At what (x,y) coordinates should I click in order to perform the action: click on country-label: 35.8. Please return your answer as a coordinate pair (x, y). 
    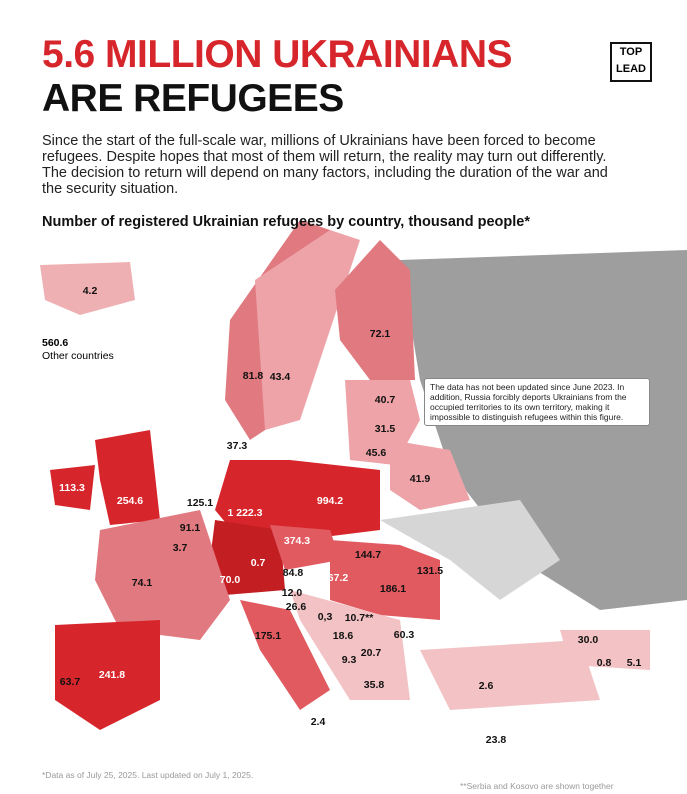
    Looking at the image, I should click on (374, 685).